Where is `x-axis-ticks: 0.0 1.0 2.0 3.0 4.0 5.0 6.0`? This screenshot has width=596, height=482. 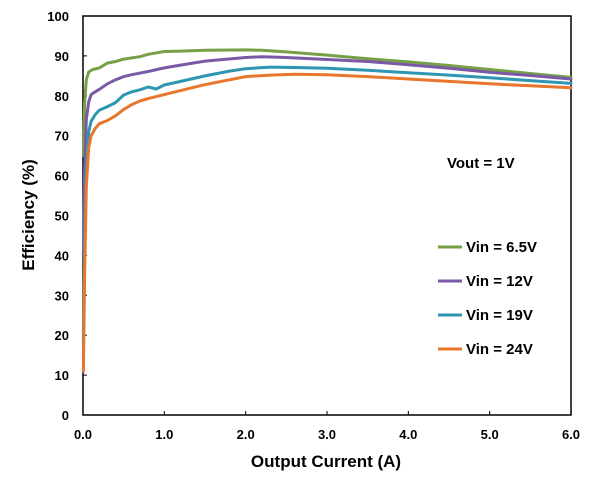 x-axis-ticks: 0.0 1.0 2.0 3.0 4.0 5.0 6.0 is located at coordinates (327, 426).